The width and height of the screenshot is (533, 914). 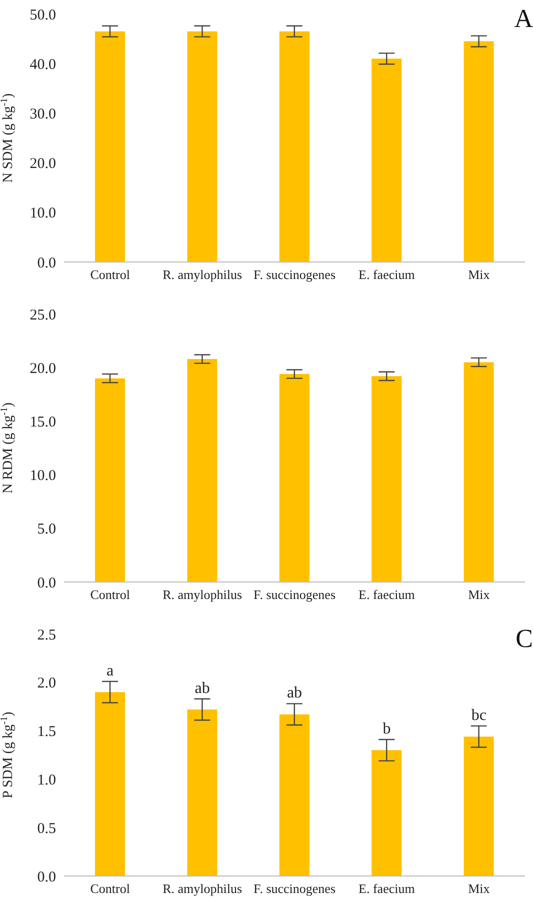 I want to click on y-tick-label: 5.0, so click(x=46, y=530).